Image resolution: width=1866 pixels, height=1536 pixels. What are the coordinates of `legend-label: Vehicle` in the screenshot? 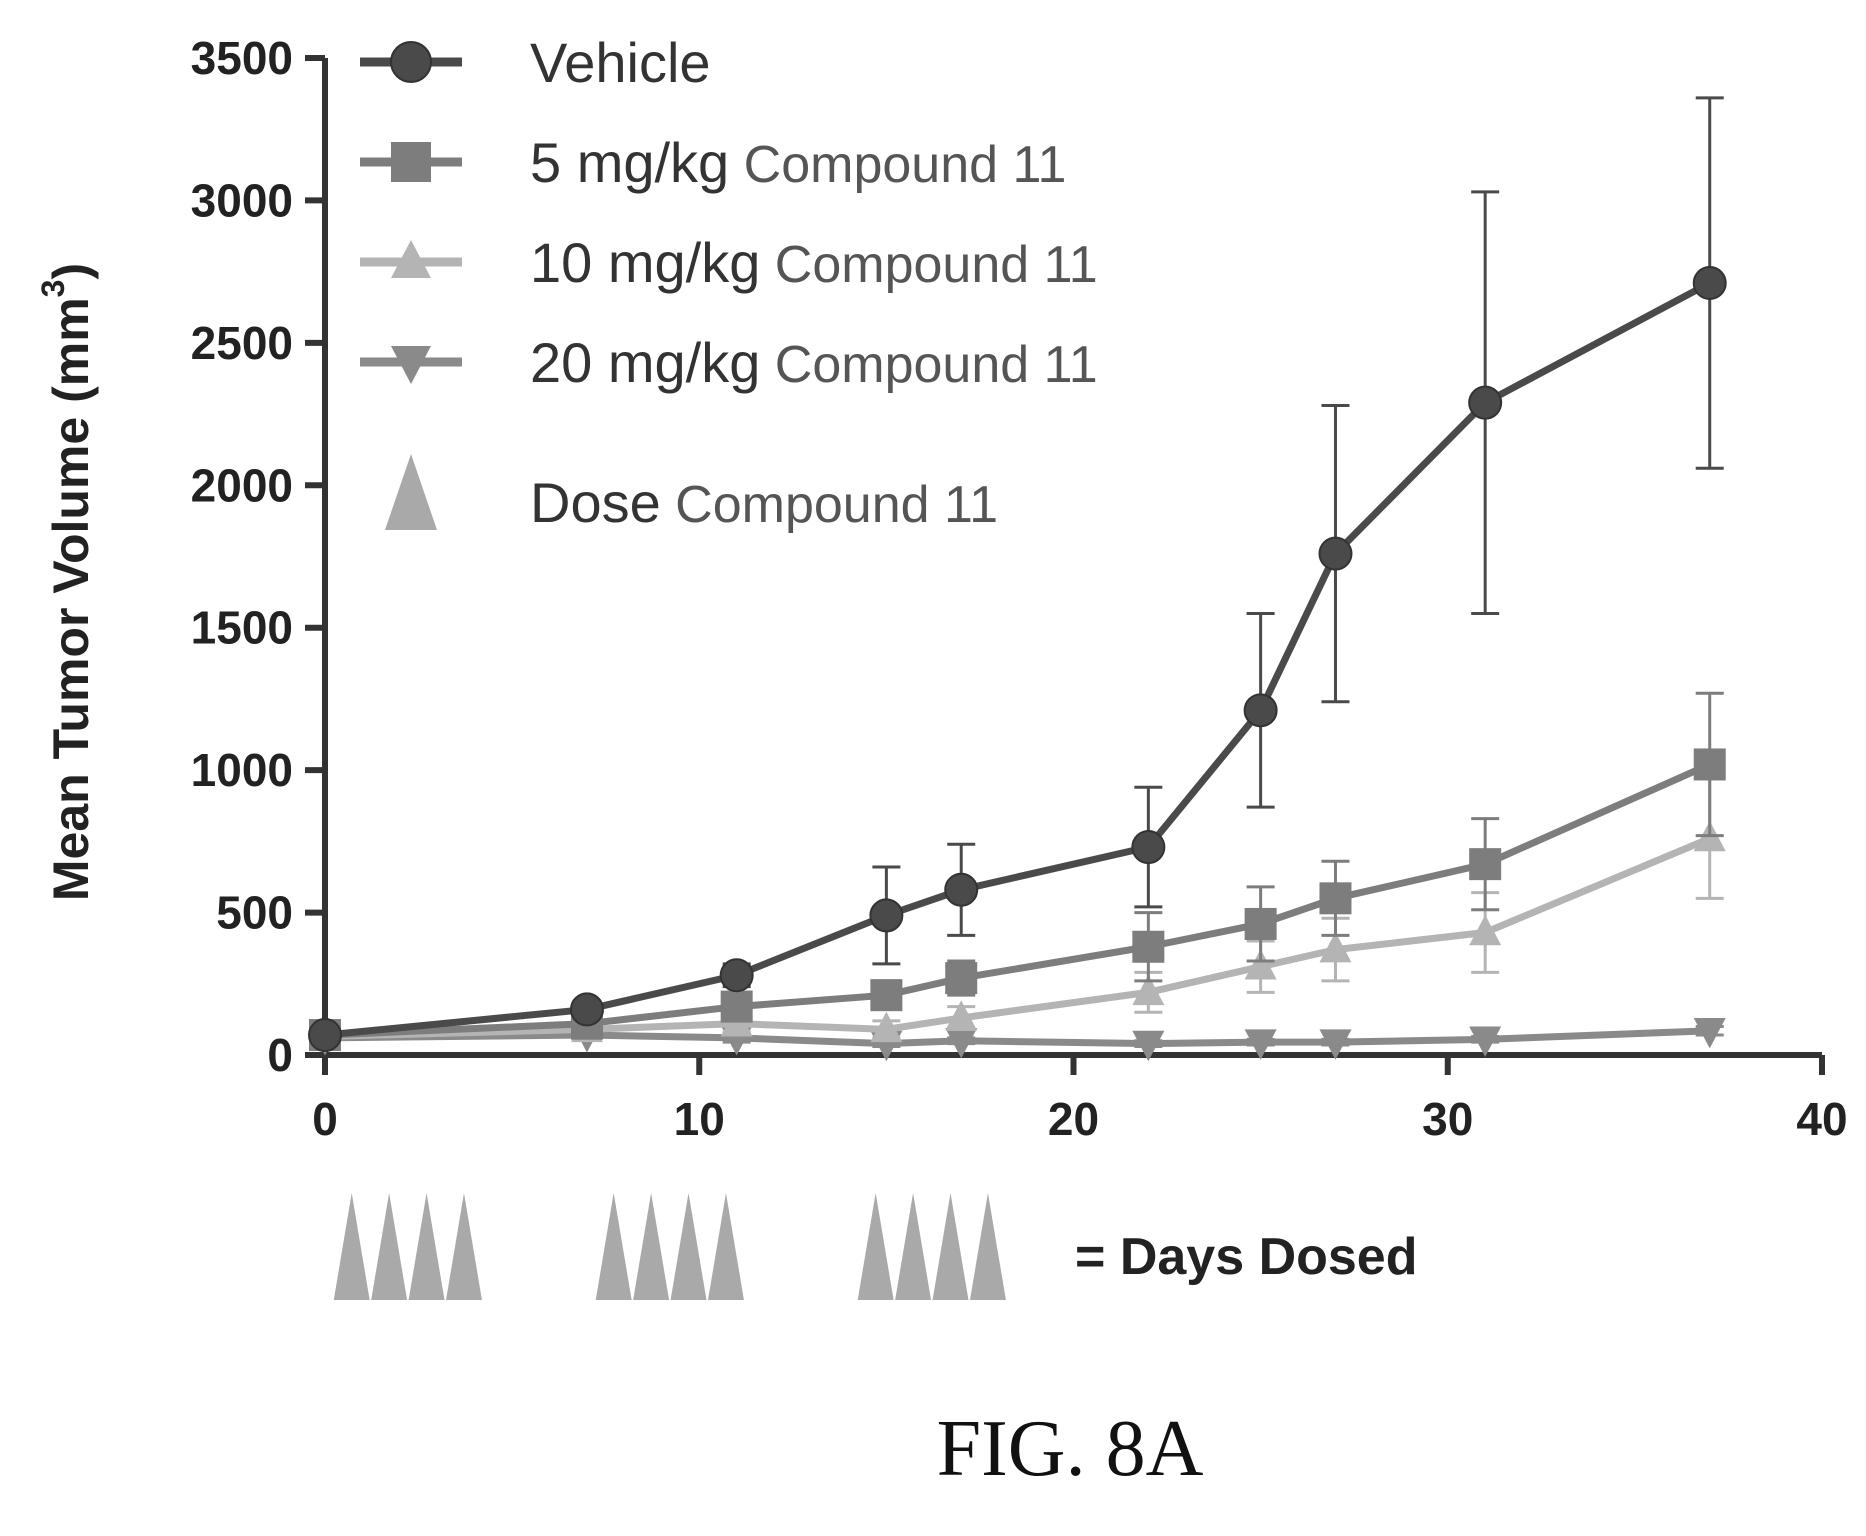 It's located at (620, 62).